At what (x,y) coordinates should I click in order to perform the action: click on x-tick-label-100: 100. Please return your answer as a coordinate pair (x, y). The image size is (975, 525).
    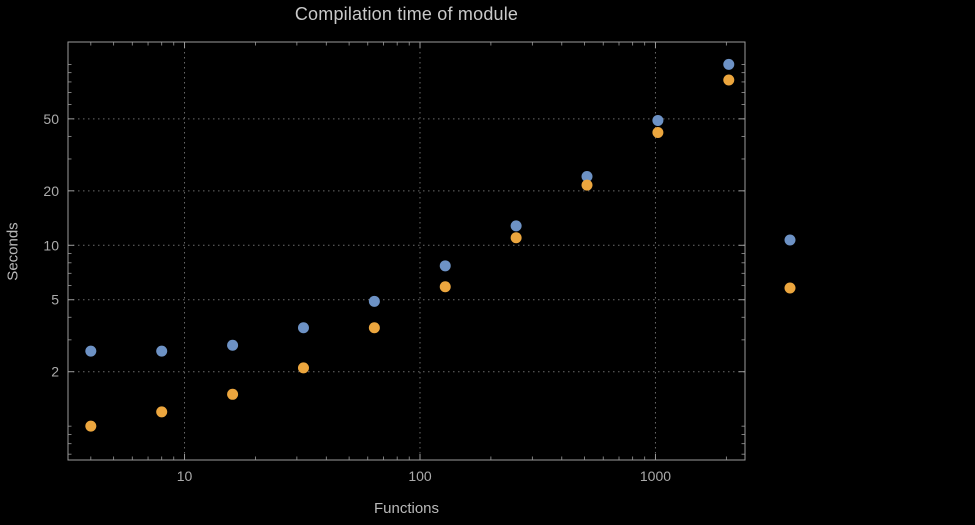
    Looking at the image, I should click on (420, 476).